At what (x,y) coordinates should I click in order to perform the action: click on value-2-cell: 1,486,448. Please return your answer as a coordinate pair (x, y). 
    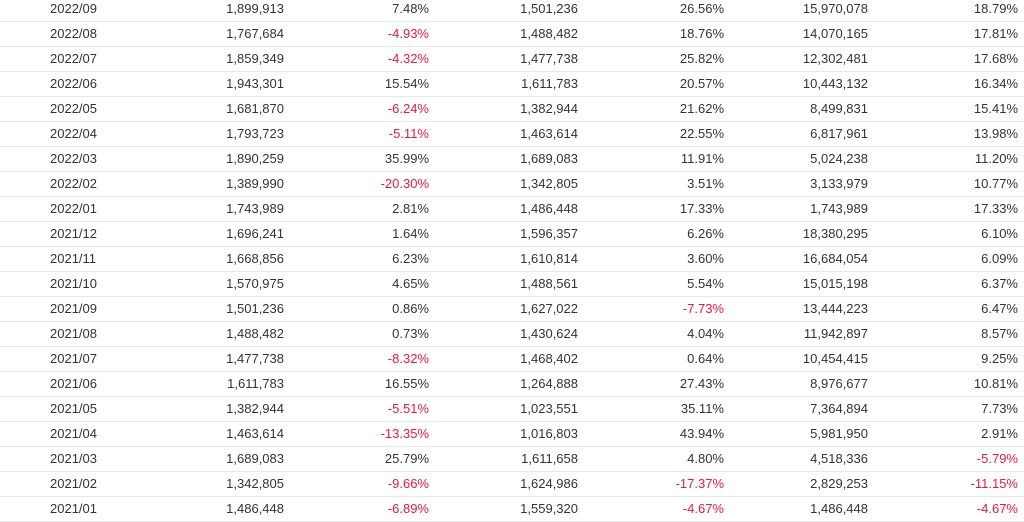
    Looking at the image, I should click on (505, 209).